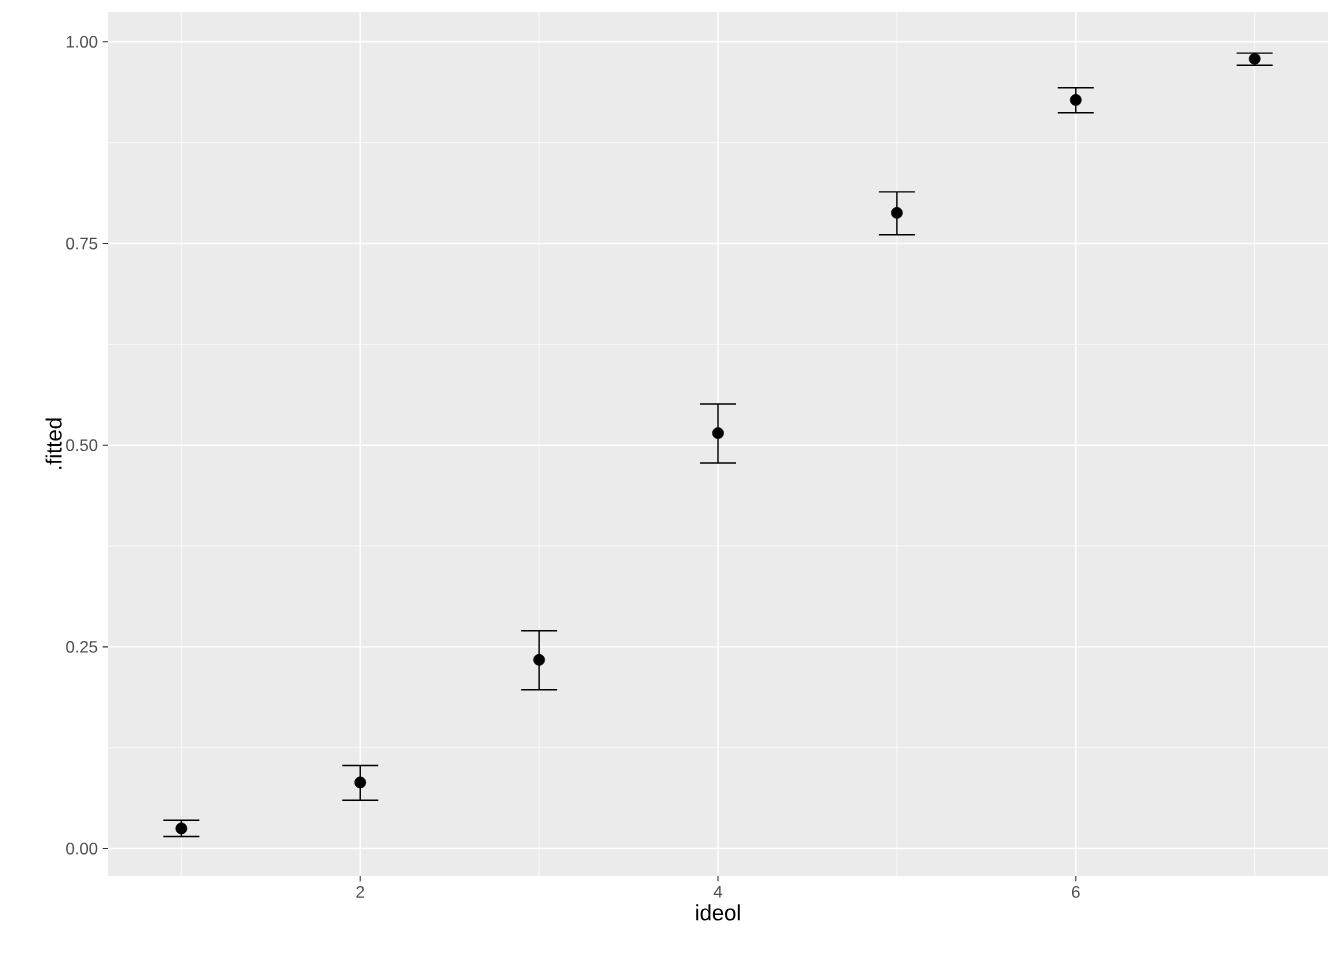 The image size is (1344, 960). I want to click on y-tick-label: 0.00, so click(82, 848).